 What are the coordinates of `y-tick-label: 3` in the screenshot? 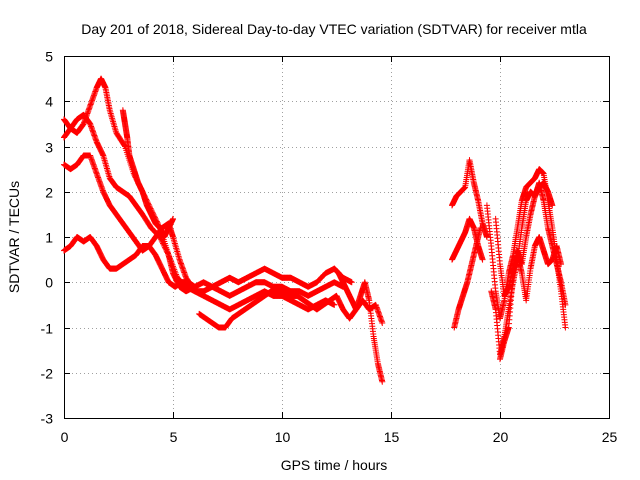 It's located at (49, 148).